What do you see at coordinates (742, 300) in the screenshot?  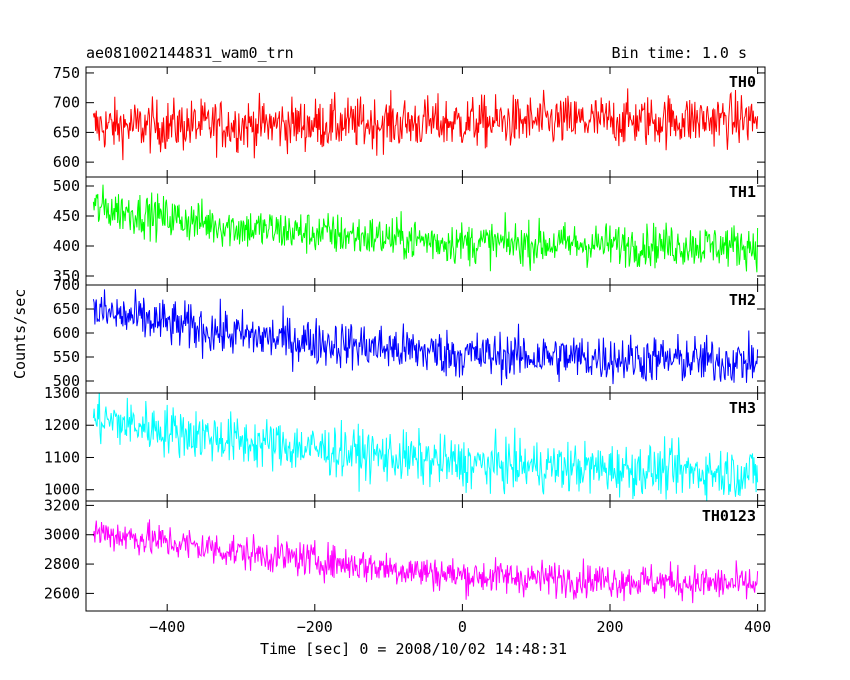 I see `series-label-th2: TH2` at bounding box center [742, 300].